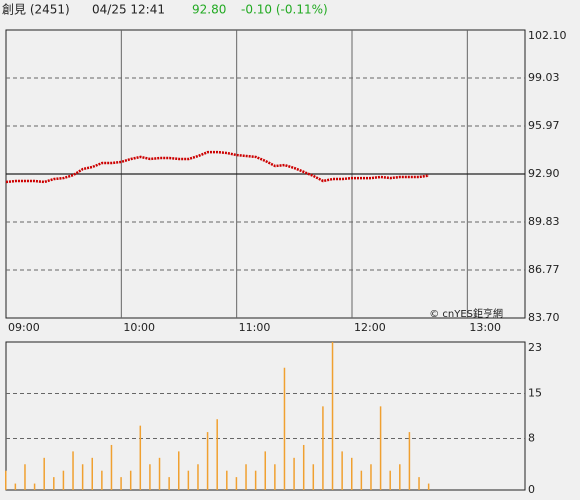  What do you see at coordinates (139, 327) in the screenshot?
I see `x-tick-label: 10:00` at bounding box center [139, 327].